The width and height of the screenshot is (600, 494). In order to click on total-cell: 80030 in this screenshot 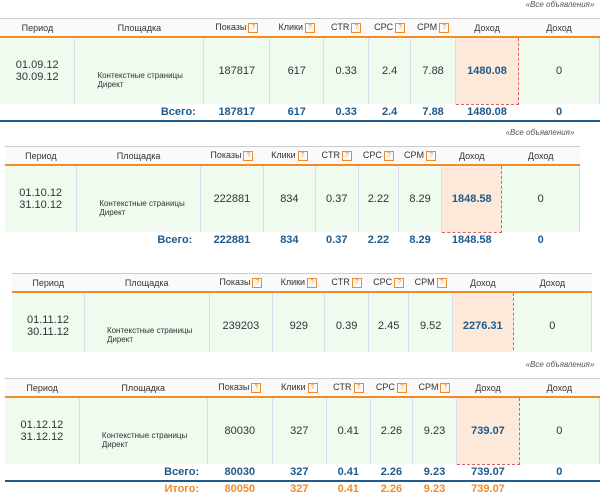, I will do `click(240, 473)`.